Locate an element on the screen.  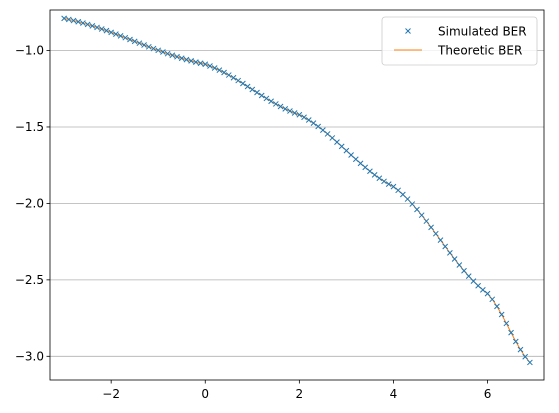
legend-marker-simulated is located at coordinates (408, 31).